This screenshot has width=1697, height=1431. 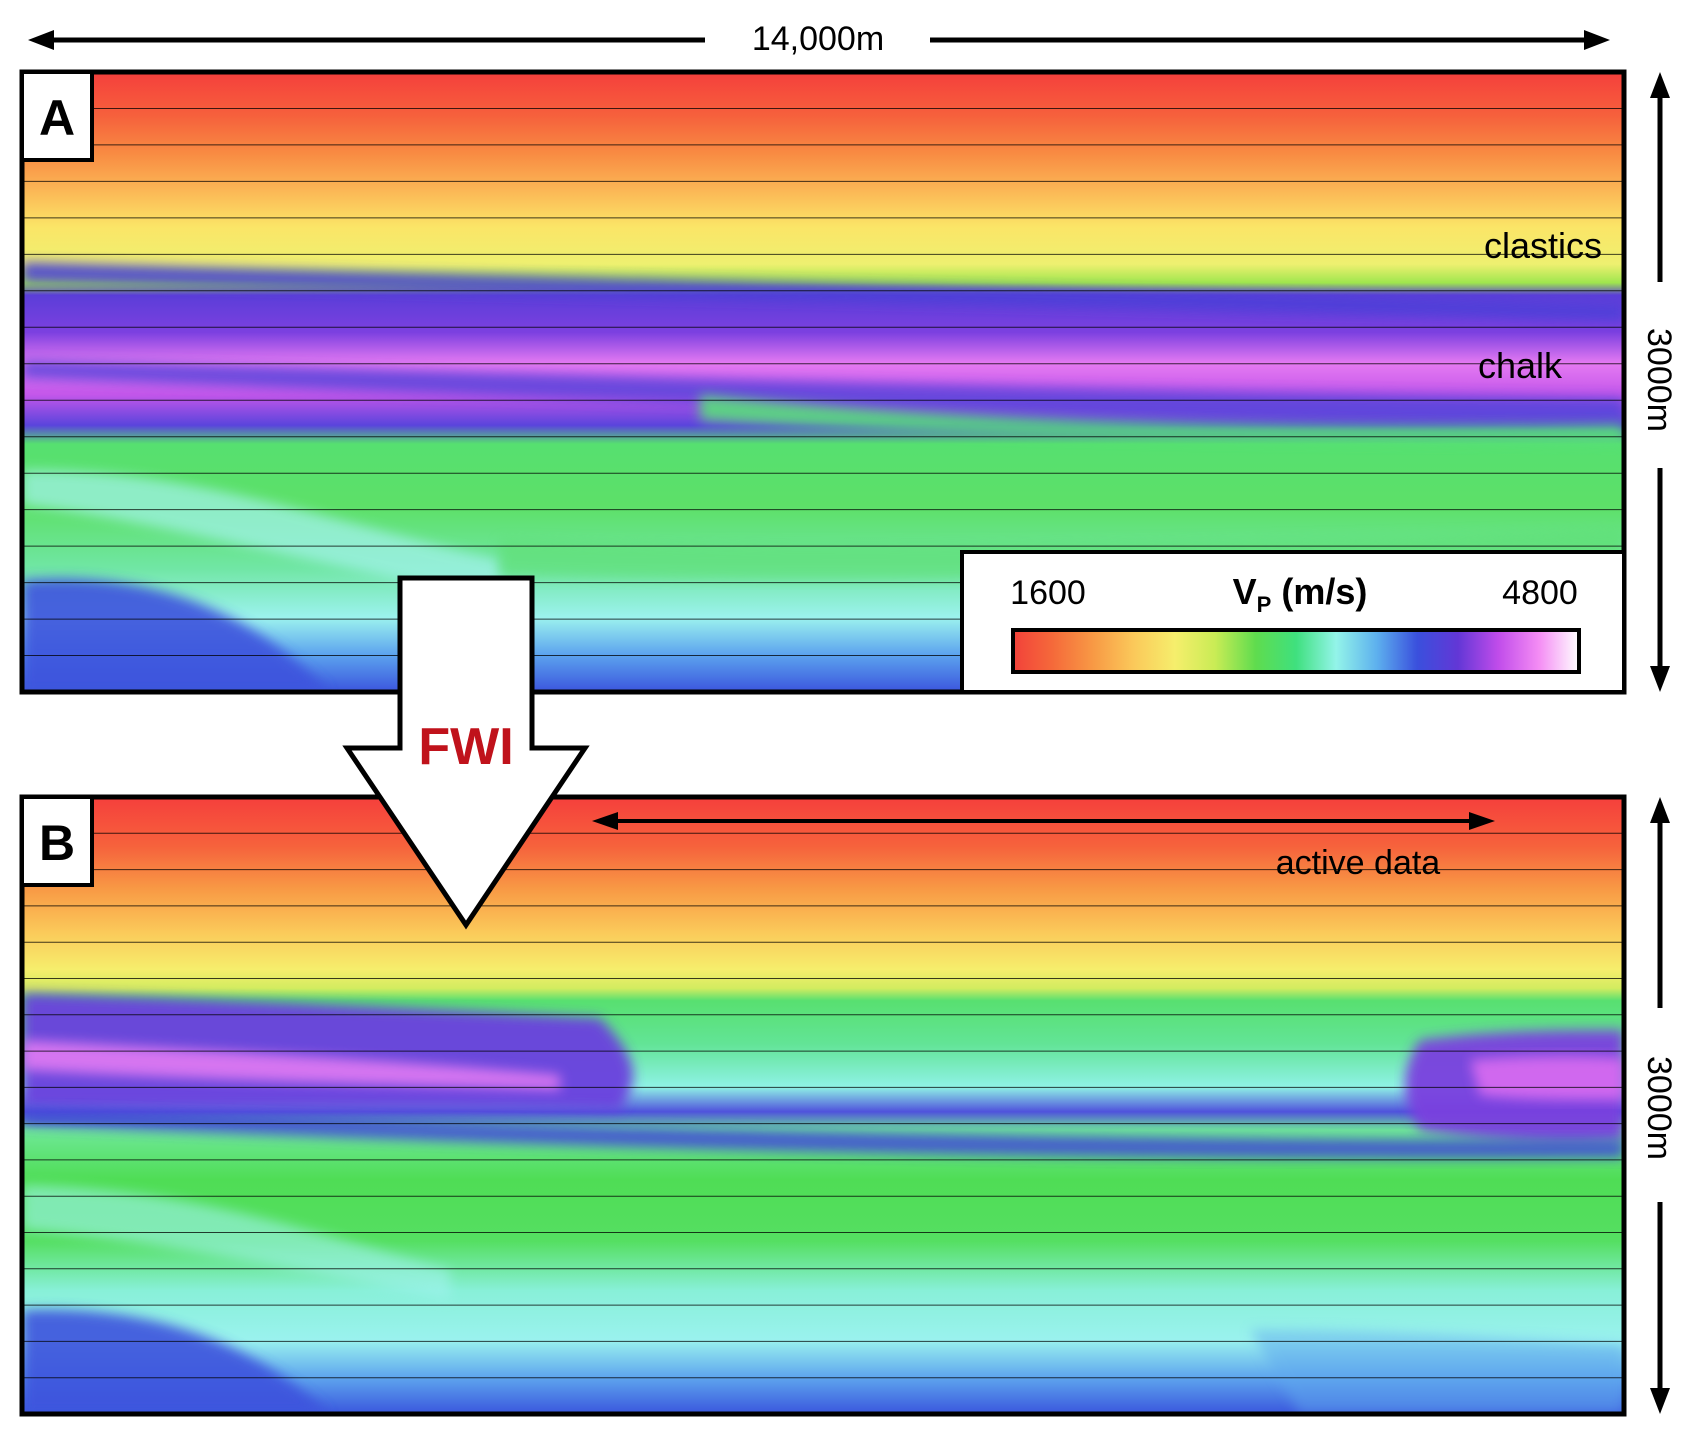 What do you see at coordinates (1293, 622) in the screenshot?
I see `colorbar-legend: 1600 4800 VP (m/s)` at bounding box center [1293, 622].